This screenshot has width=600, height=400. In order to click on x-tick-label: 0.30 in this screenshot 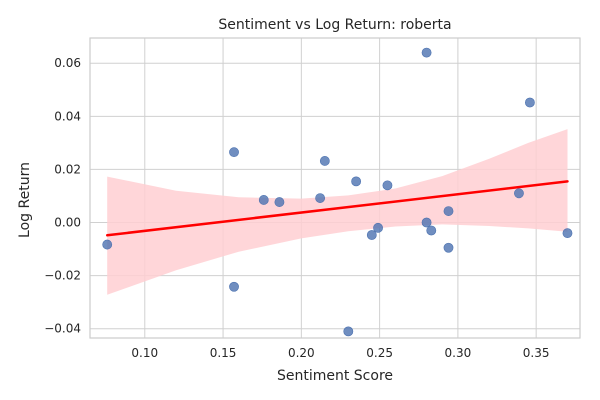, I will do `click(458, 353)`.